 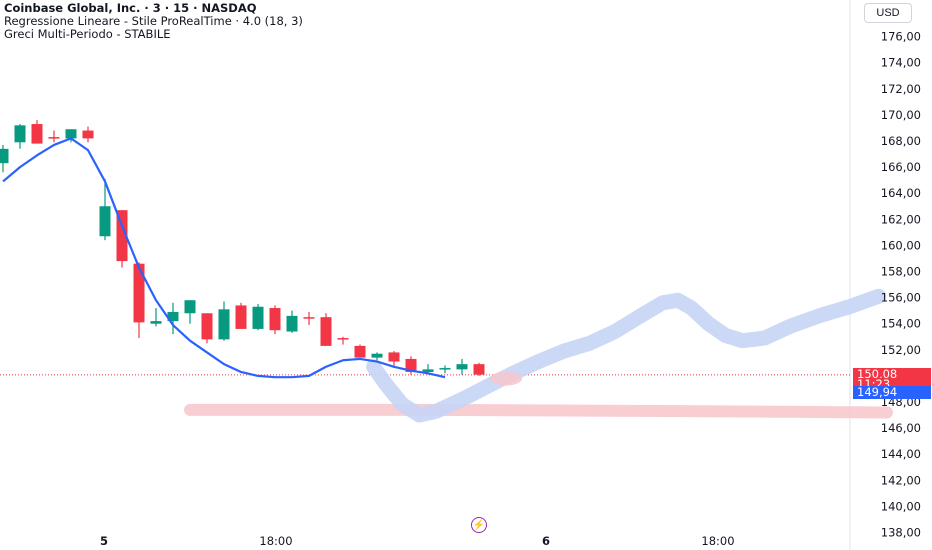 I want to click on y-tick-label: 156,00, so click(x=901, y=298).